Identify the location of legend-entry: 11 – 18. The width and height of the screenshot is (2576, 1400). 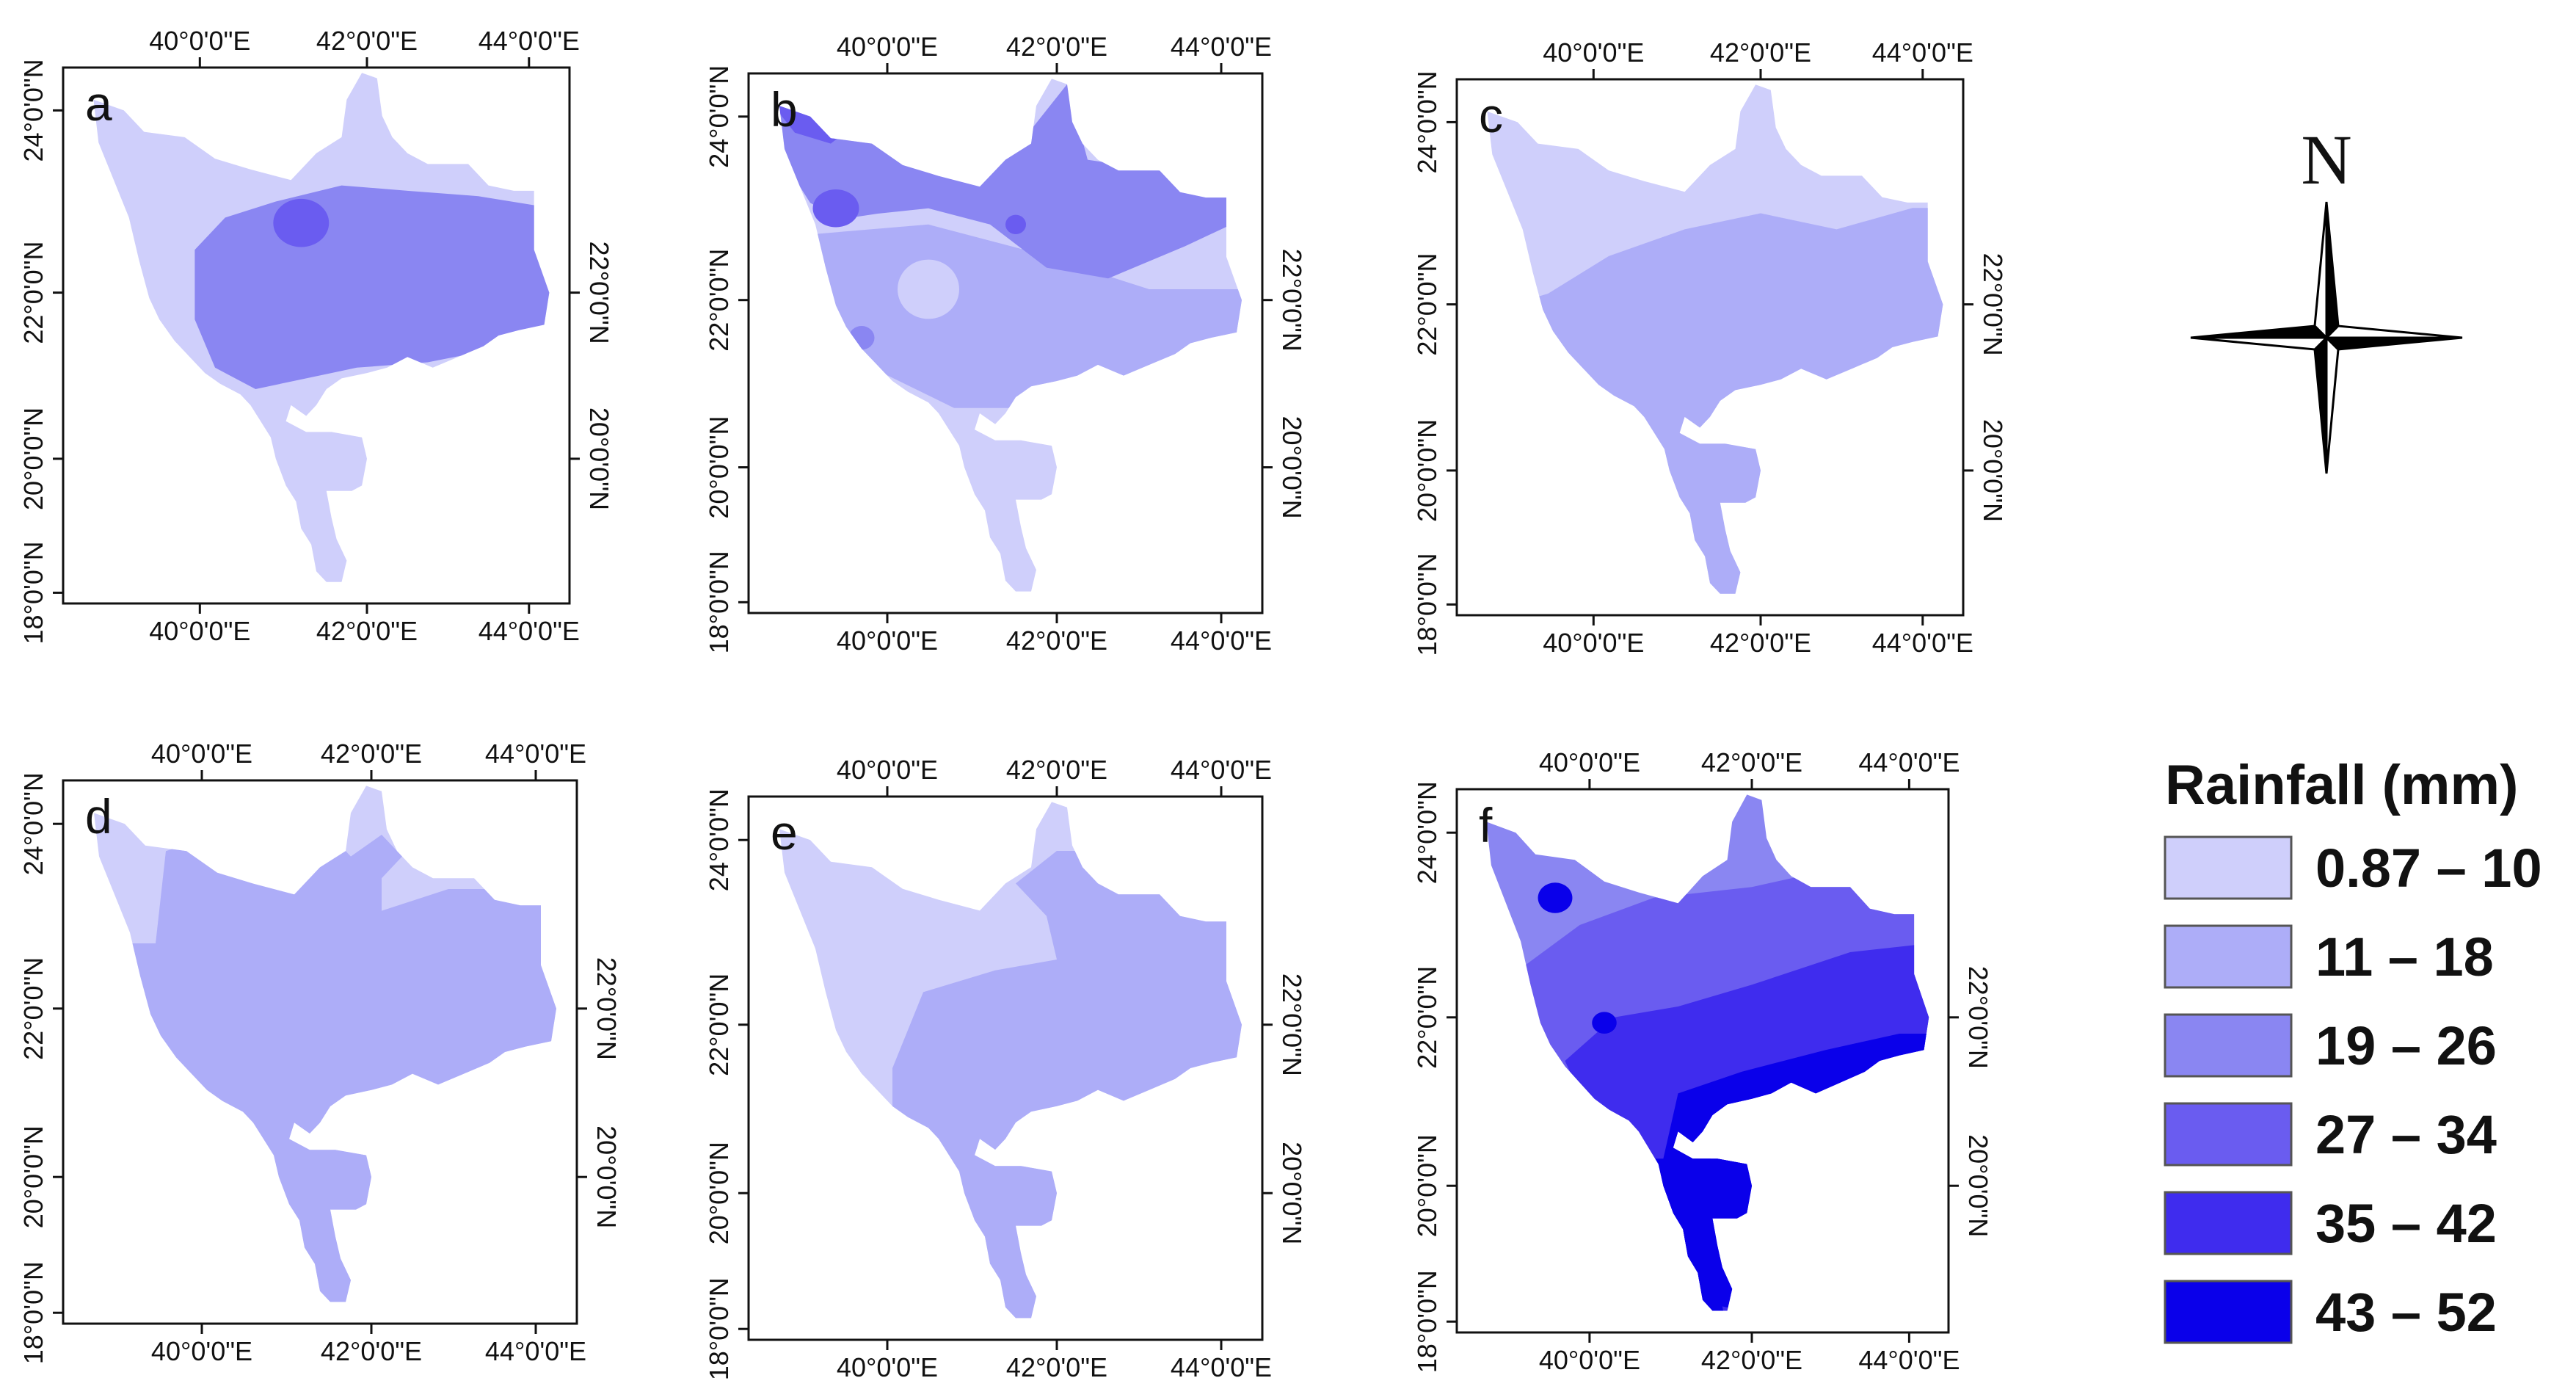
(2329, 957).